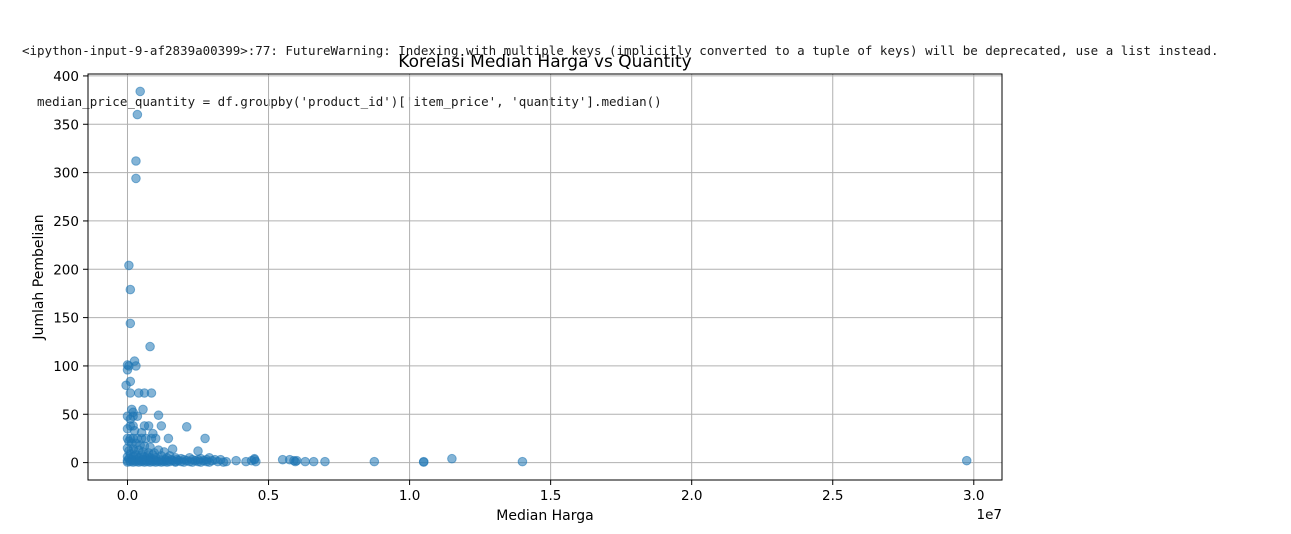  I want to click on y-tick-label: 200, so click(66, 270).